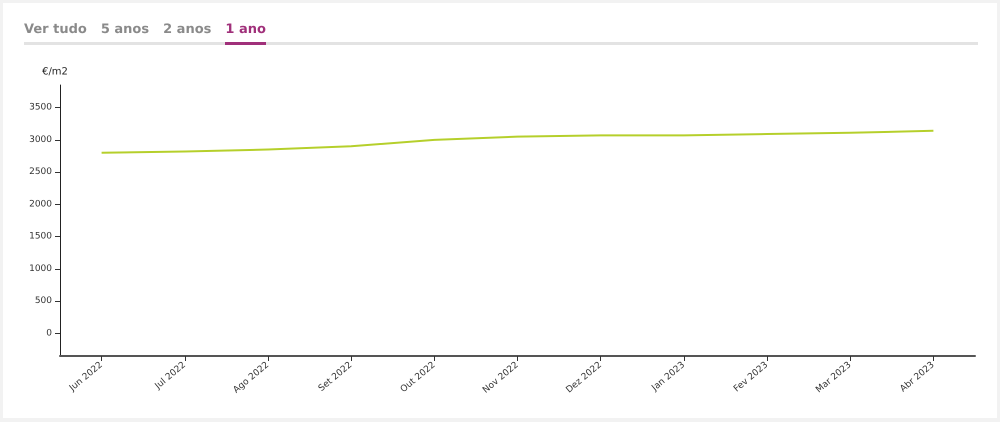 Image resolution: width=1000 pixels, height=422 pixels. What do you see at coordinates (55, 72) in the screenshot?
I see `y-axis-title: €/m2` at bounding box center [55, 72].